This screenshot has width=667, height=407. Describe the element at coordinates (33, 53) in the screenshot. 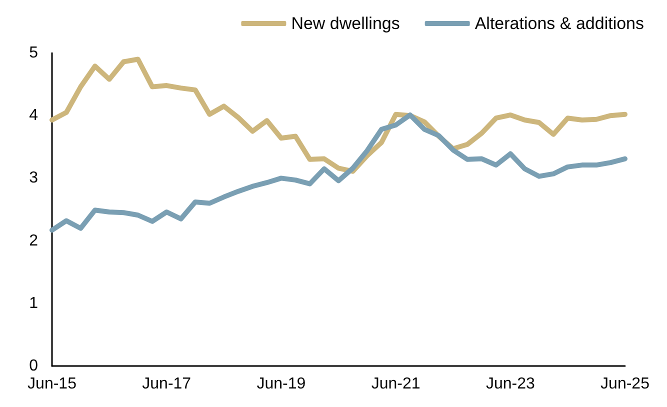

I see `y-tick-label: 5` at that location.